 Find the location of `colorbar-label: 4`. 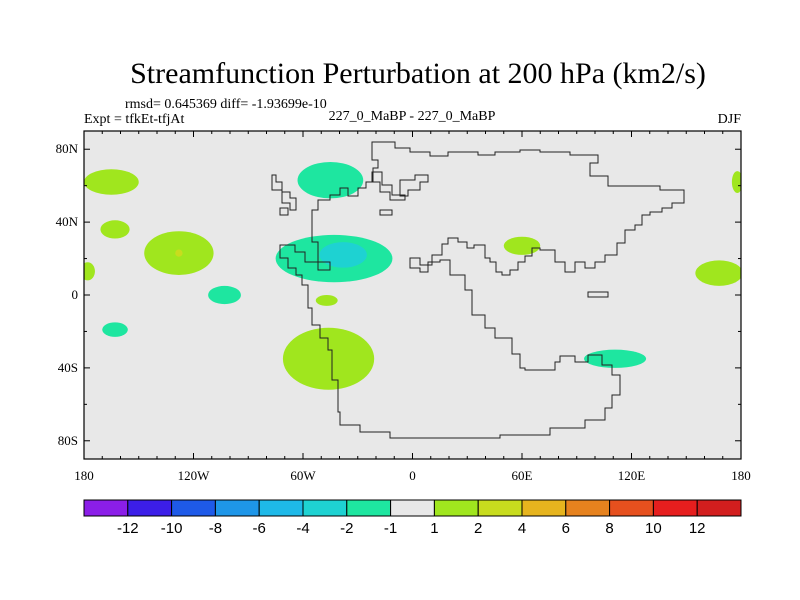

colorbar-label: 4 is located at coordinates (522, 528).